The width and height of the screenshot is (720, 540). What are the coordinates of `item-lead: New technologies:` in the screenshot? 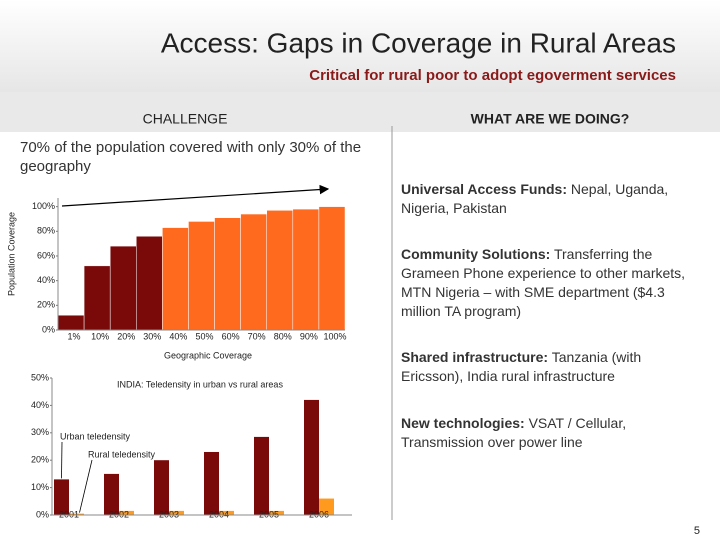 It's located at (463, 423).